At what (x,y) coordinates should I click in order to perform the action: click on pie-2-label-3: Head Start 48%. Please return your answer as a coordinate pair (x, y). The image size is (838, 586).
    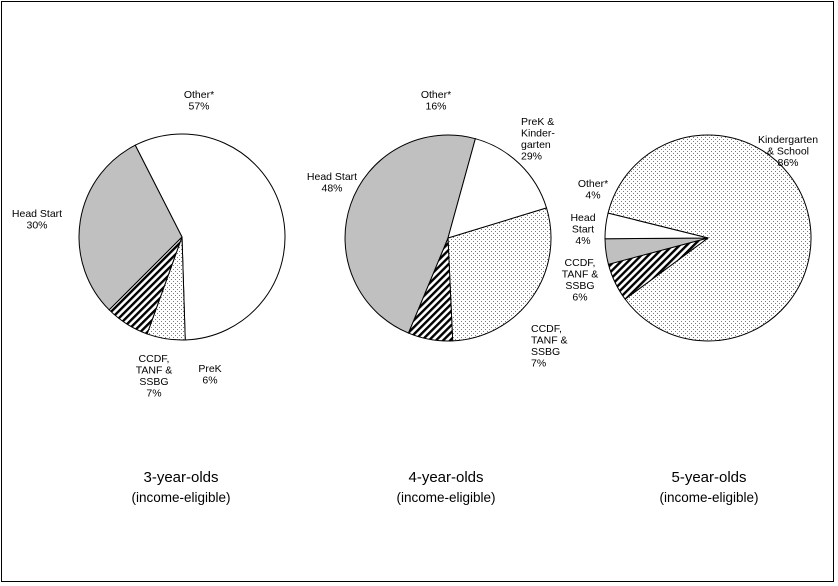
    Looking at the image, I should click on (332, 183).